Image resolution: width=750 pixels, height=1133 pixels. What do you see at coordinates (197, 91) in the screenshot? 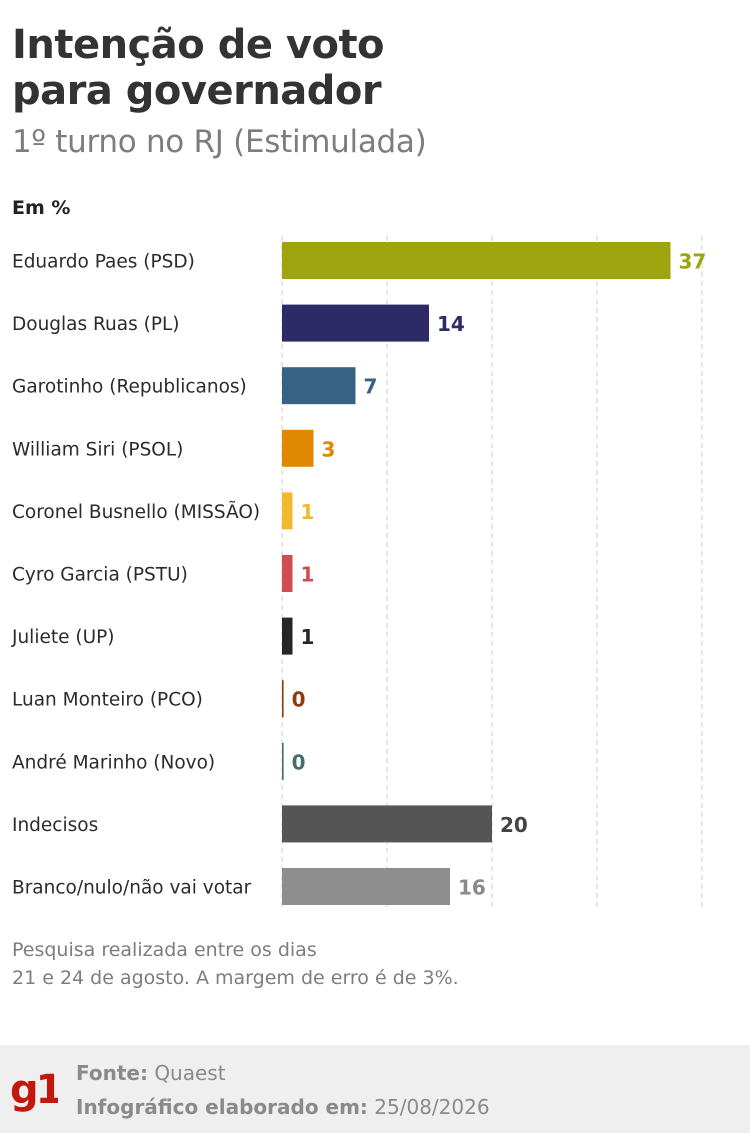
I see `title-line-2: para governador` at bounding box center [197, 91].